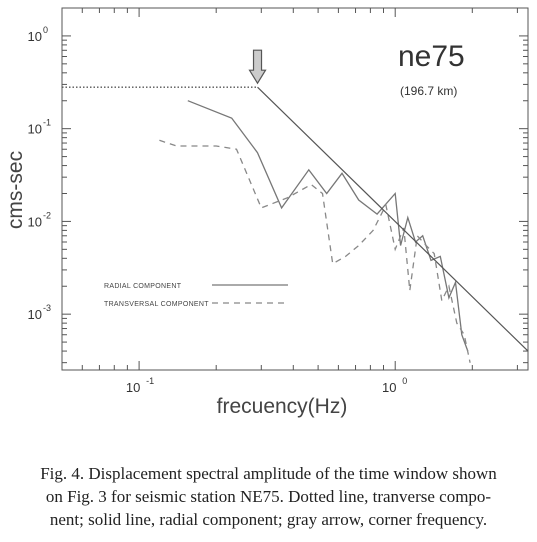  I want to click on y-tick-exponent: 0, so click(45, 30).